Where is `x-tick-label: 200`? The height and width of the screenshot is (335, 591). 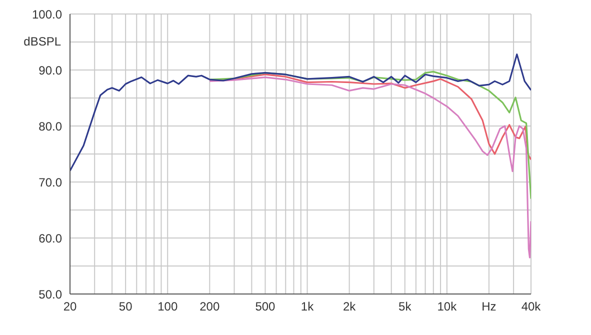 x-tick-label: 200 is located at coordinates (210, 307).